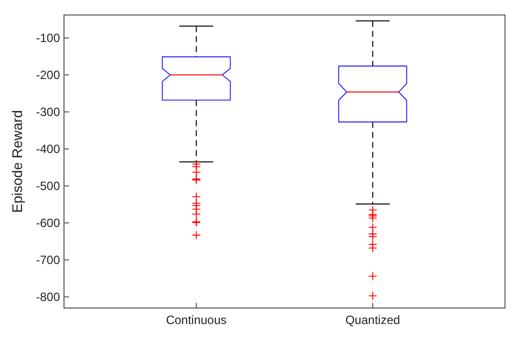  Describe the element at coordinates (48, 149) in the screenshot. I see `y-tick-label: -400` at that location.